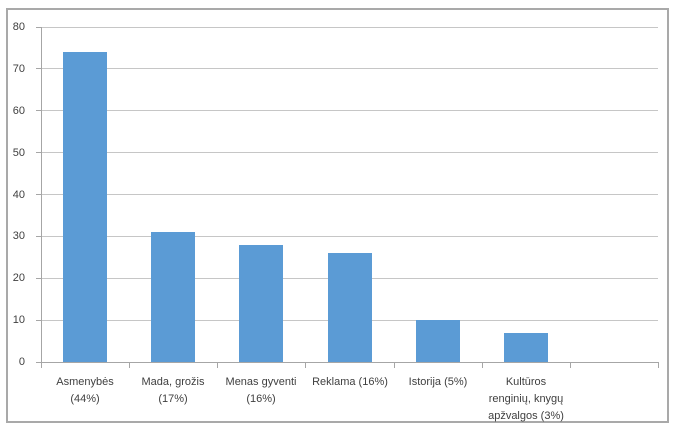 The width and height of the screenshot is (680, 435). I want to click on y-tick-label: 50, so click(18, 152).